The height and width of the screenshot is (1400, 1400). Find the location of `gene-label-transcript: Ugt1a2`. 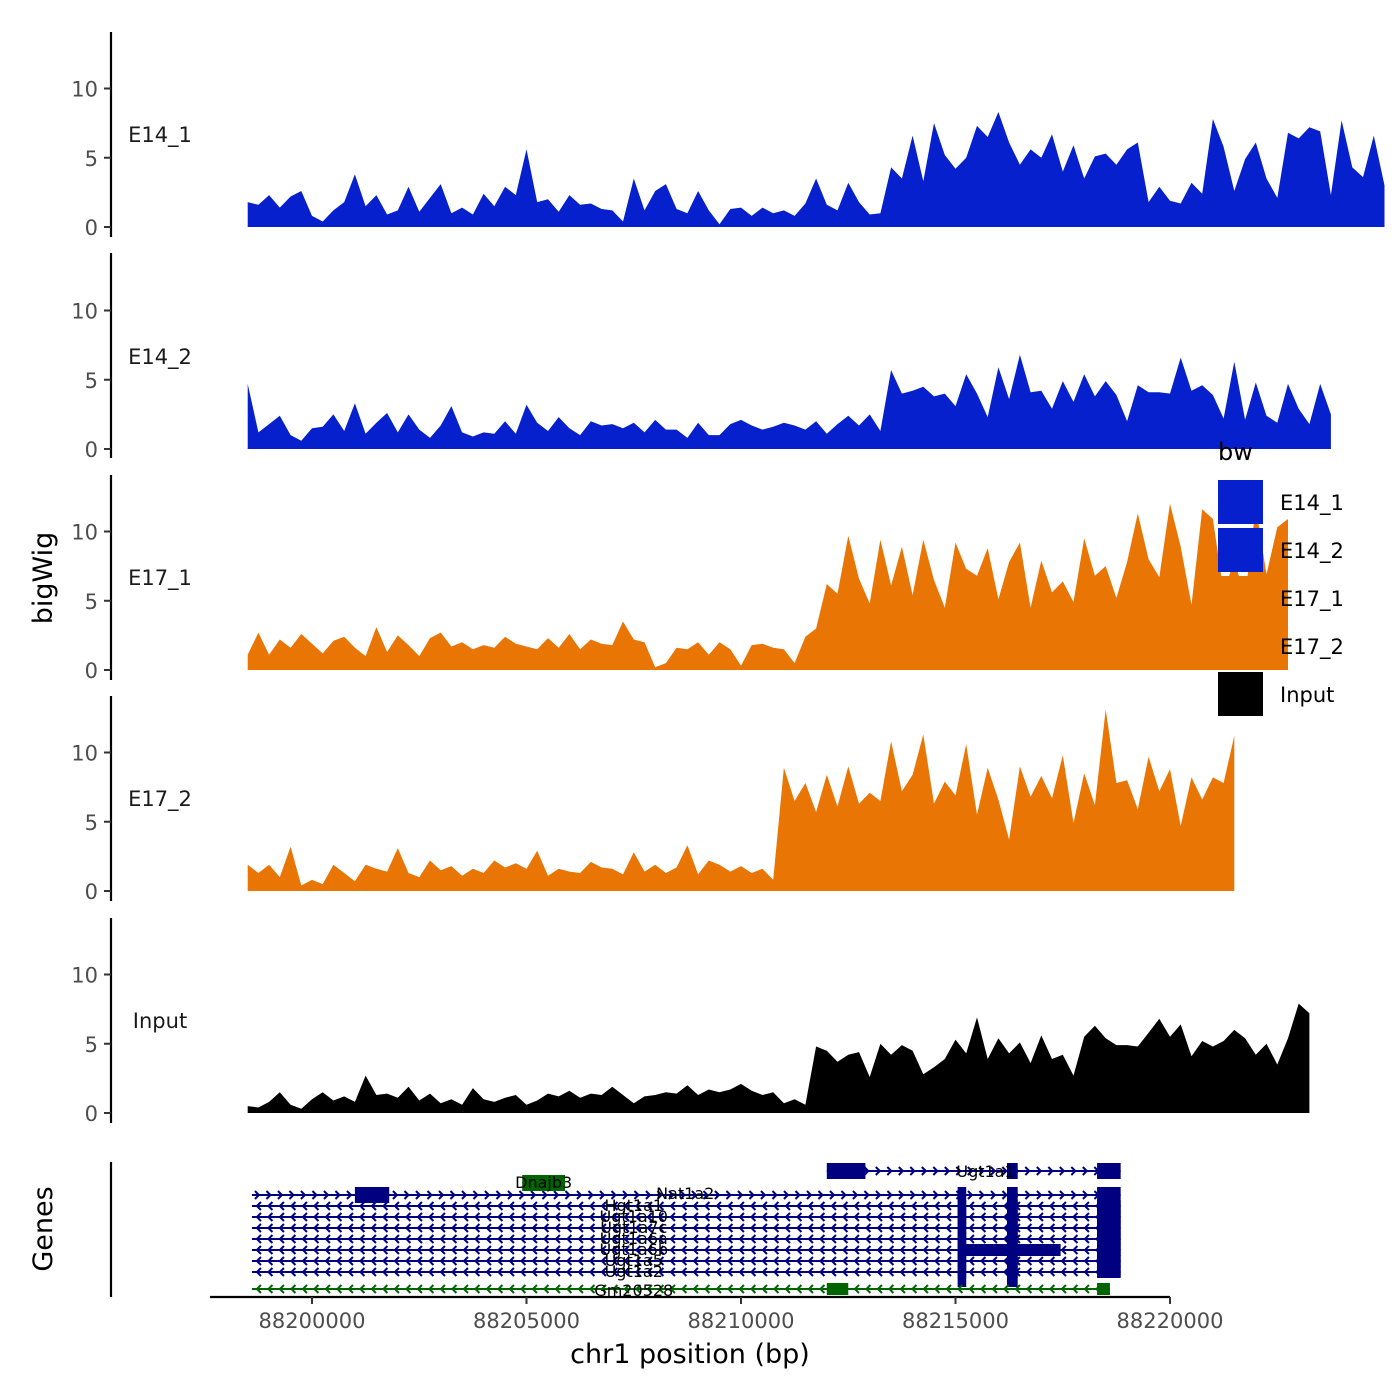

gene-label-transcript: Ugt1a2 is located at coordinates (634, 1271).